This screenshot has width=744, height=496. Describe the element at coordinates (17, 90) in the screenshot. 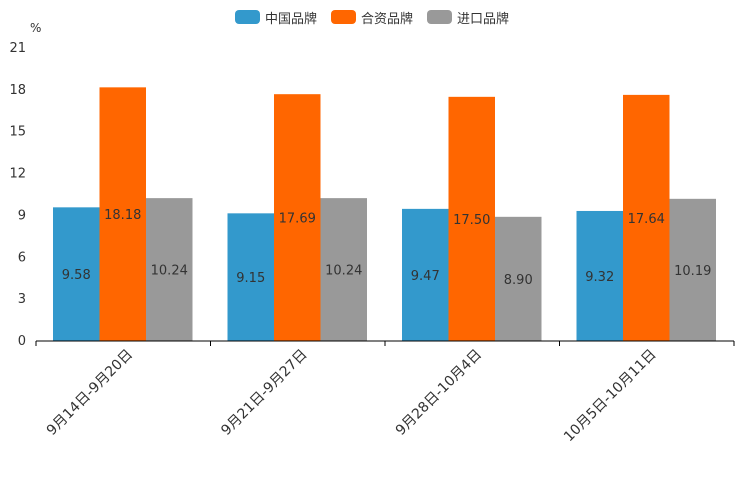

I see `y-tick-label: 18` at that location.